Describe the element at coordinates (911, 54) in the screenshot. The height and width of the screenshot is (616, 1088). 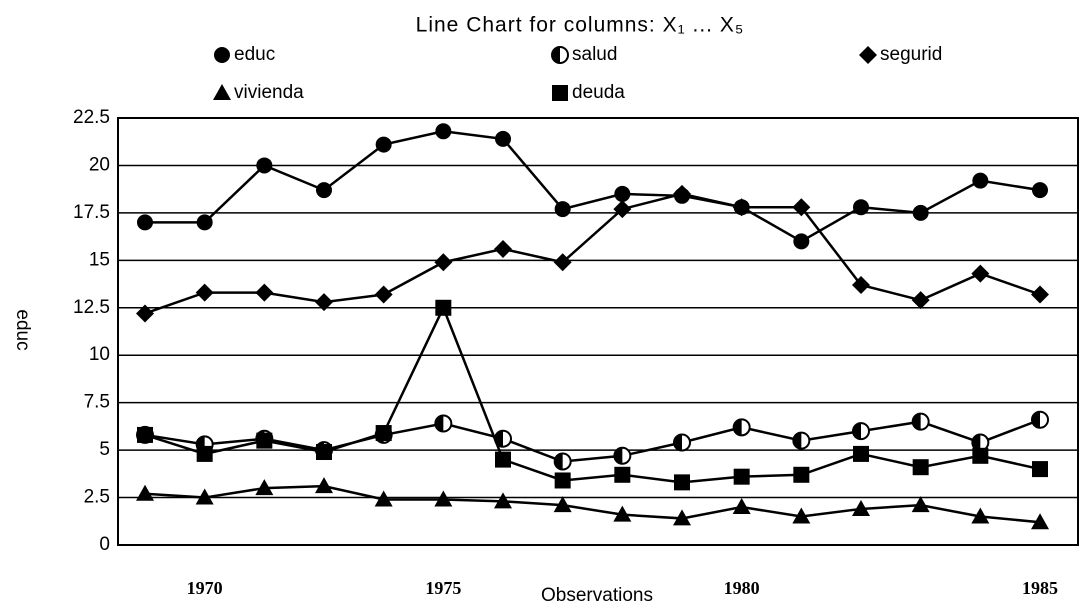
I see `legend-label: segurid` at that location.